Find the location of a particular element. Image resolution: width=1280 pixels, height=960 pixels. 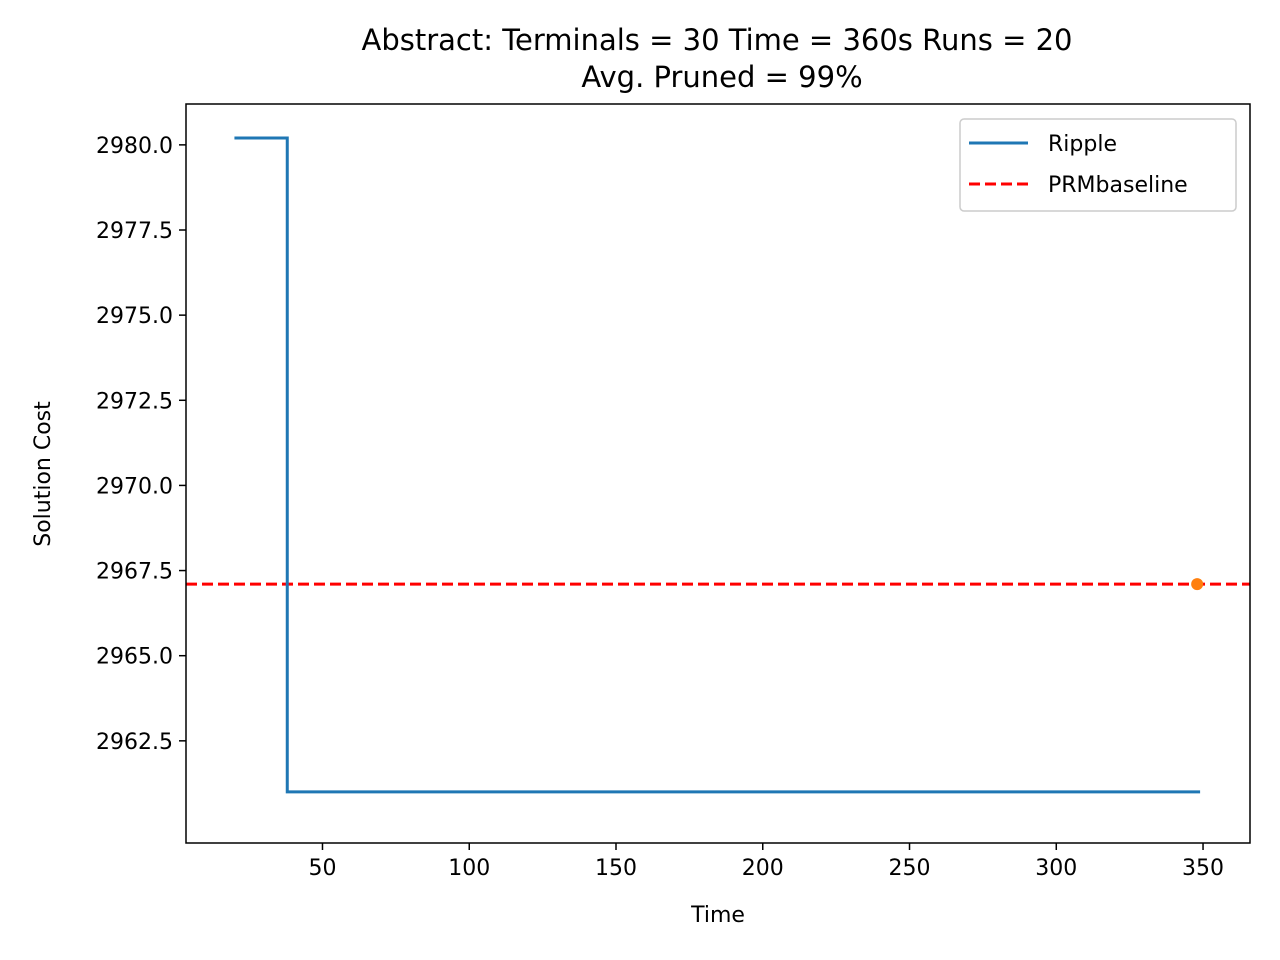

x-tick-label: 250 is located at coordinates (910, 868).